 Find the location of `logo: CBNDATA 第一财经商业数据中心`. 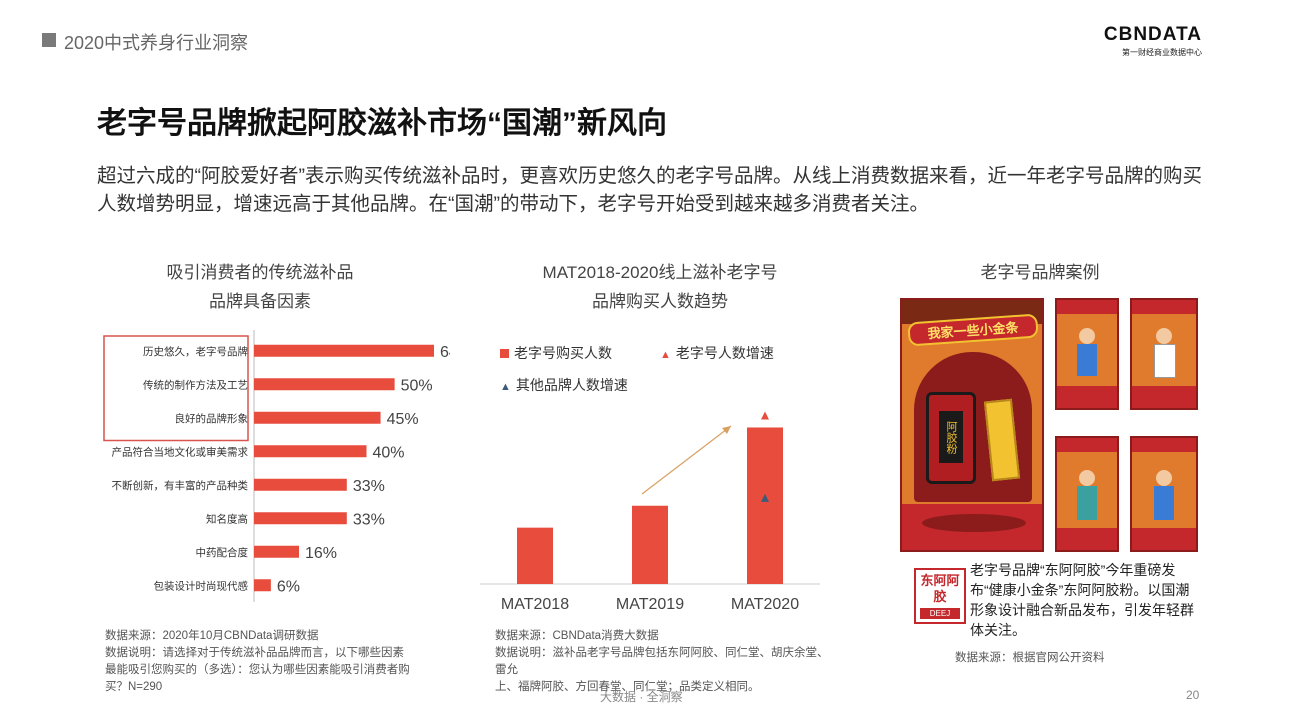

logo: CBNDATA 第一财经商业数据中心 is located at coordinates (1153, 41).